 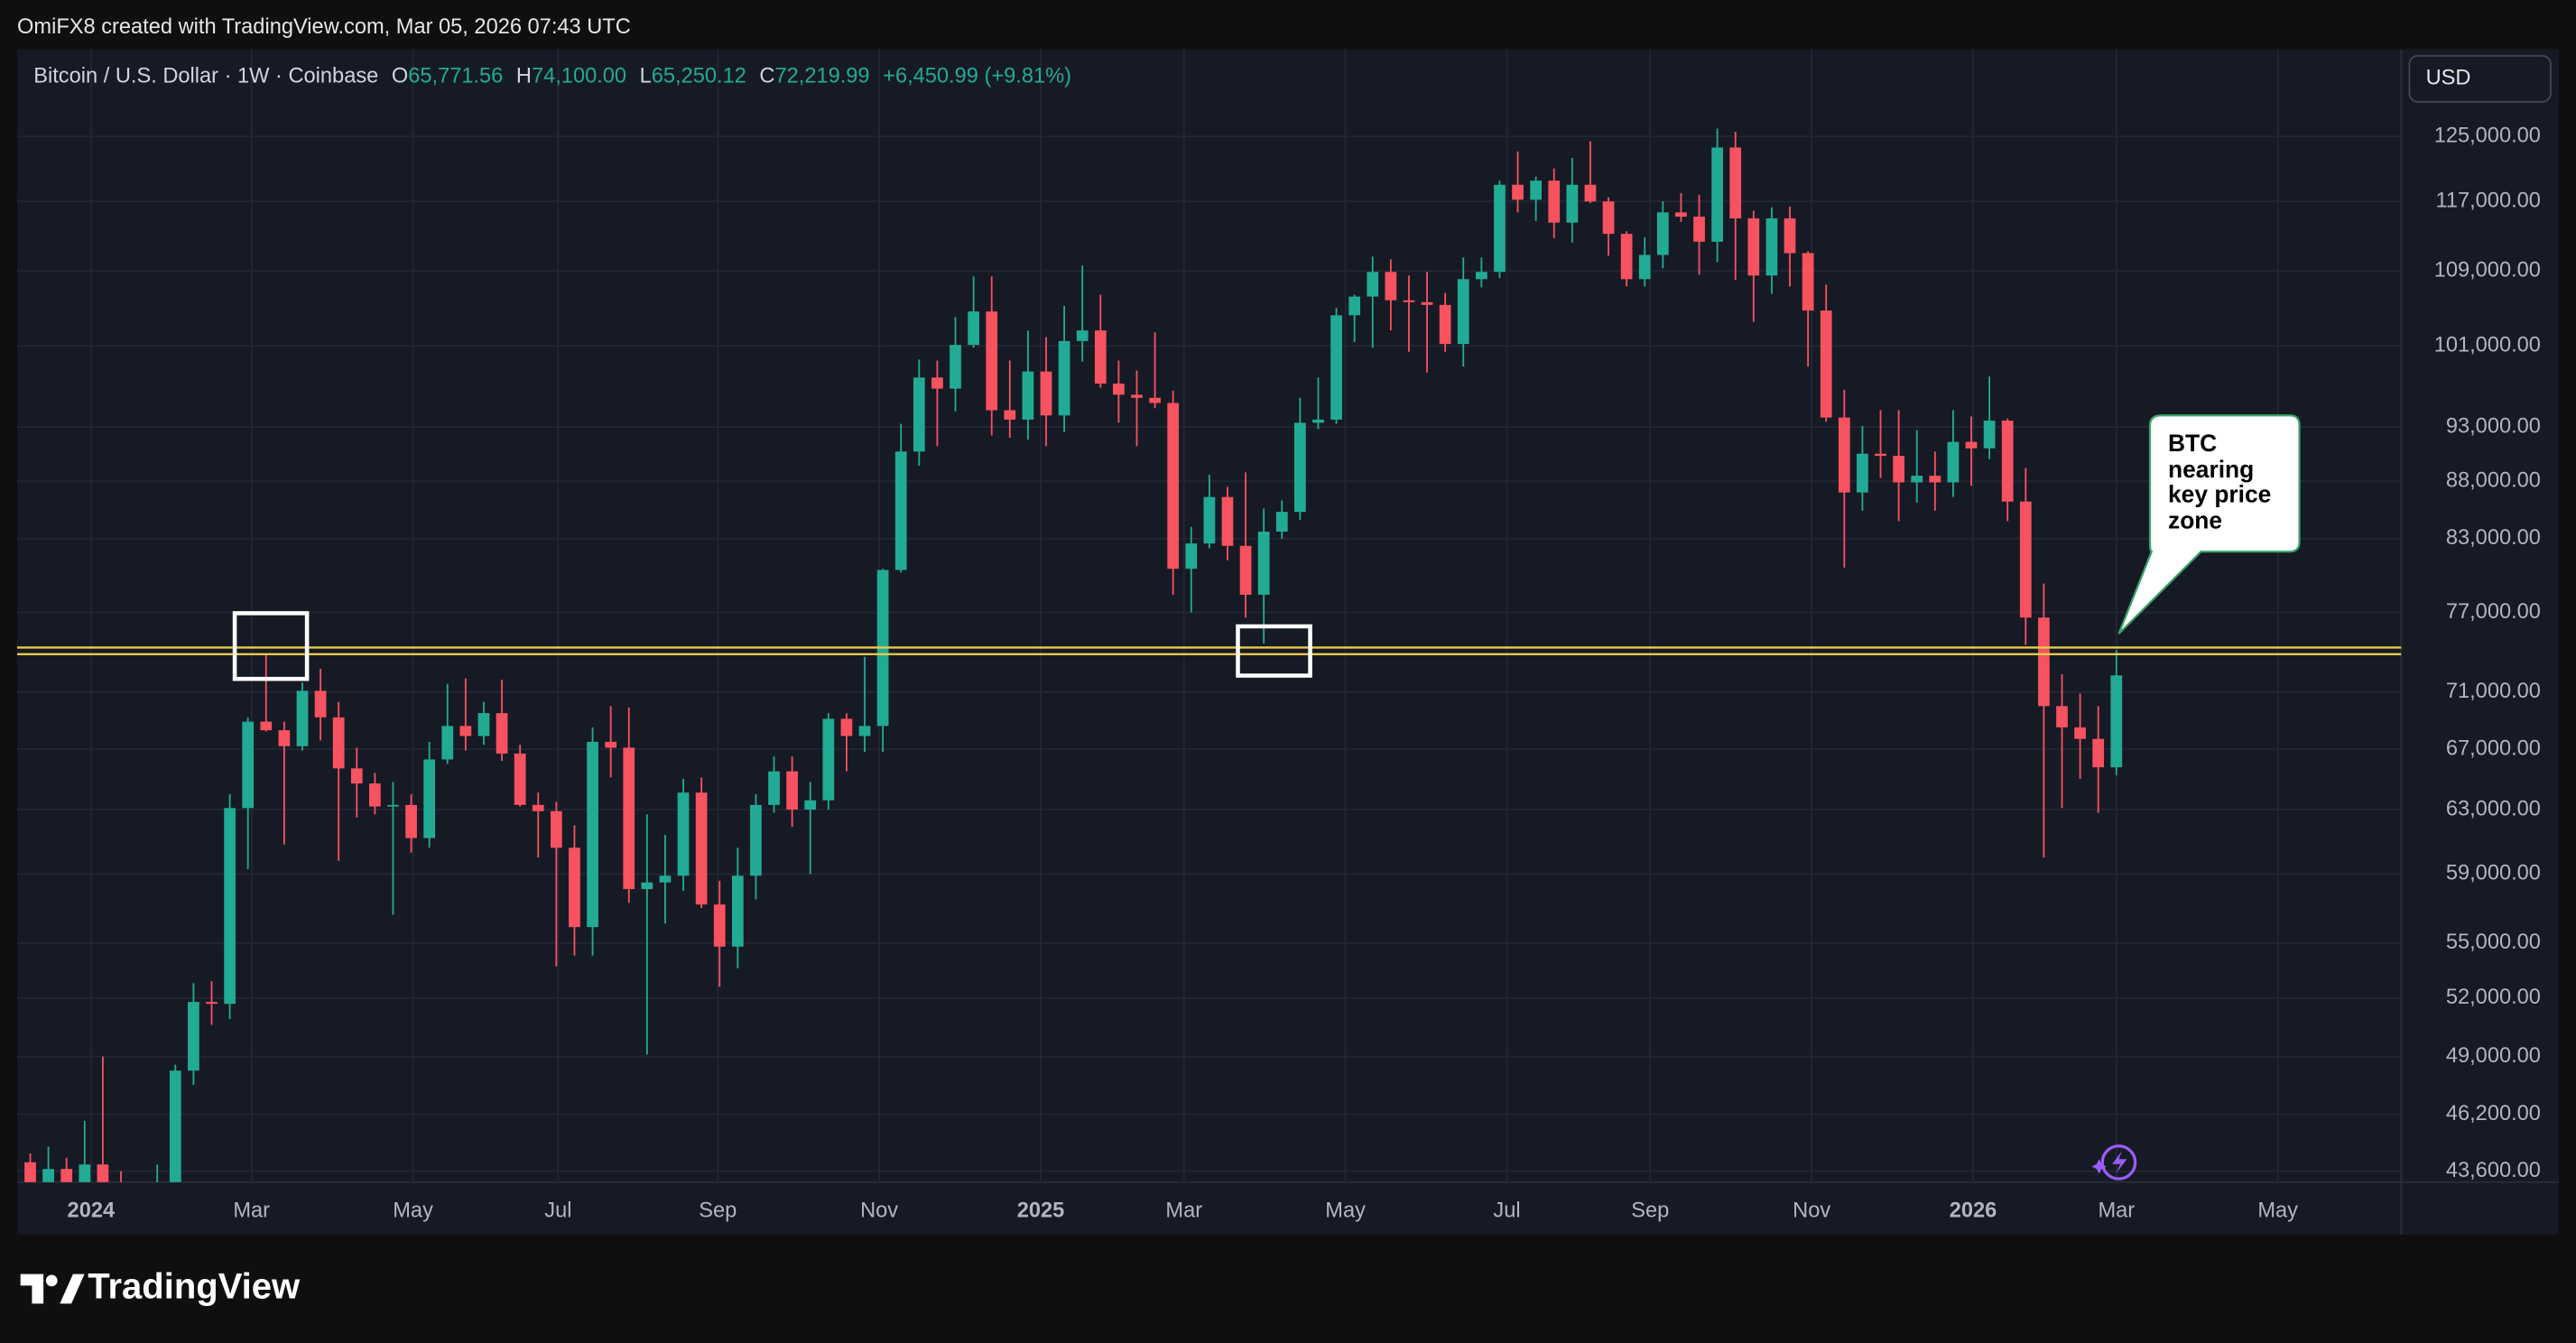 I want to click on assistant-icon, so click(x=2114, y=1163).